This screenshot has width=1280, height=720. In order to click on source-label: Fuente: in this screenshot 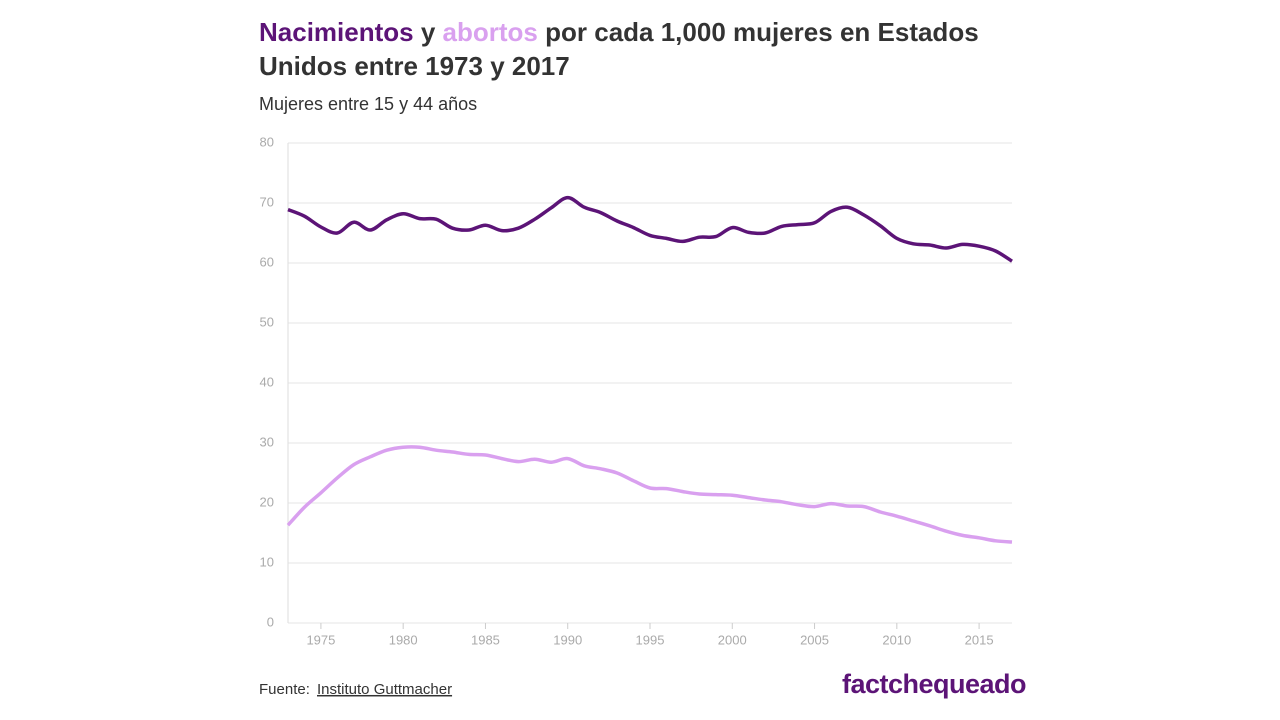, I will do `click(284, 689)`.